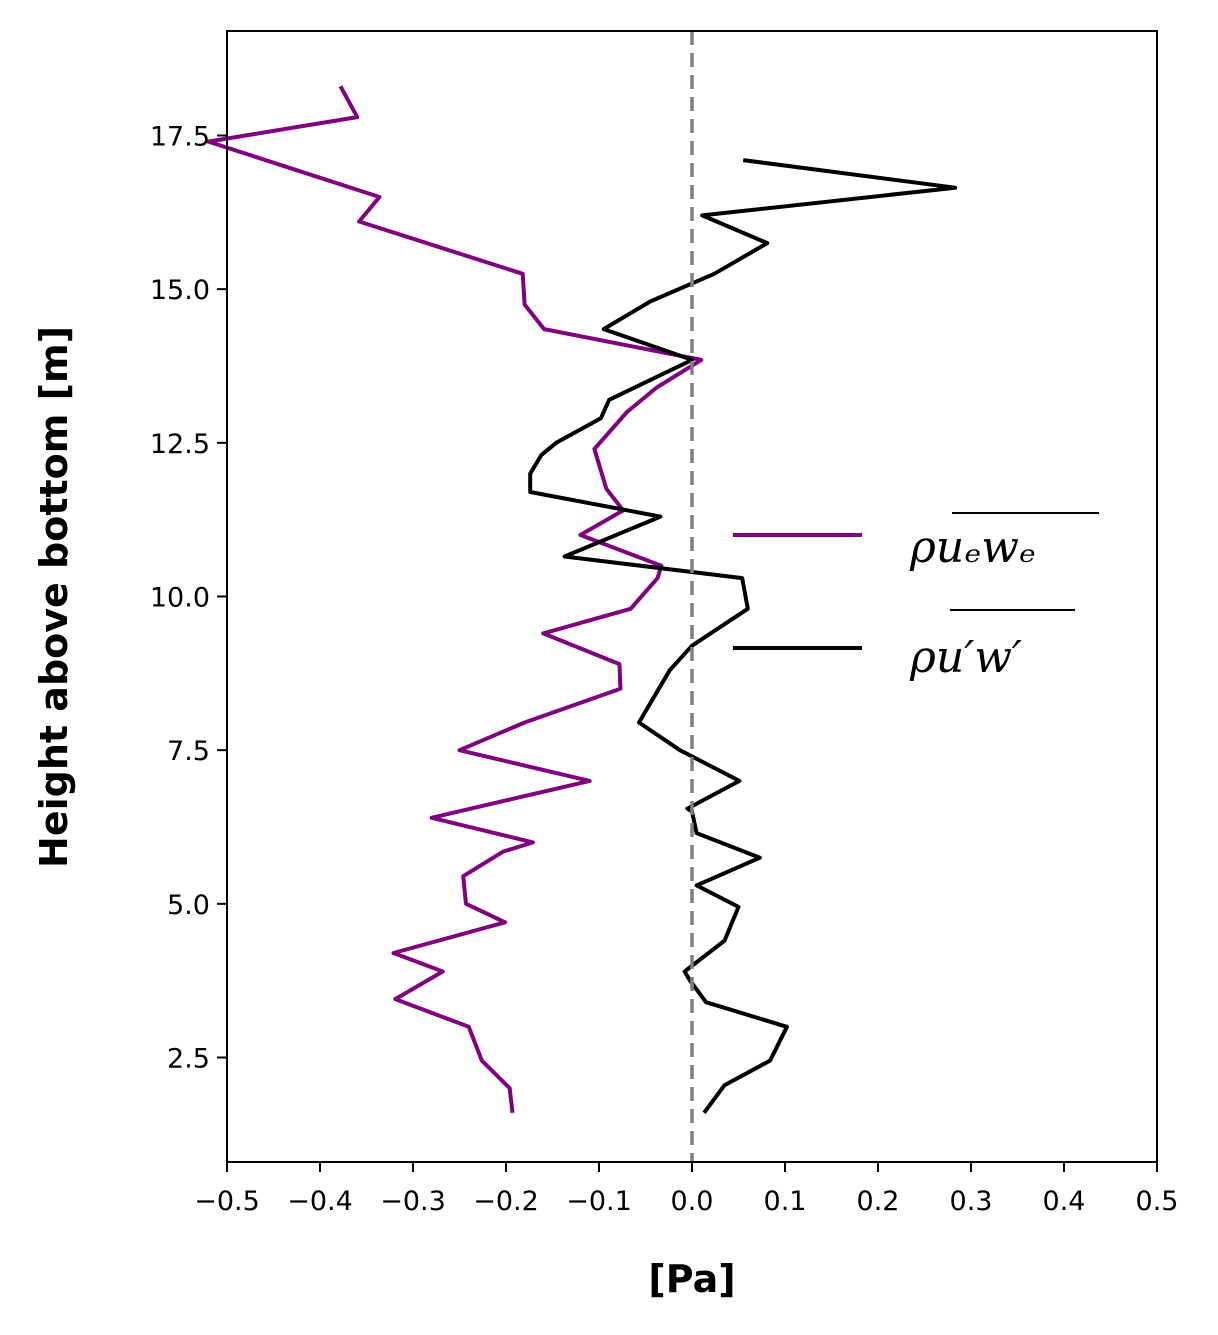 This screenshot has width=1218, height=1335. I want to click on legend-label-ueWe: ρuₑwₑ, so click(972, 547).